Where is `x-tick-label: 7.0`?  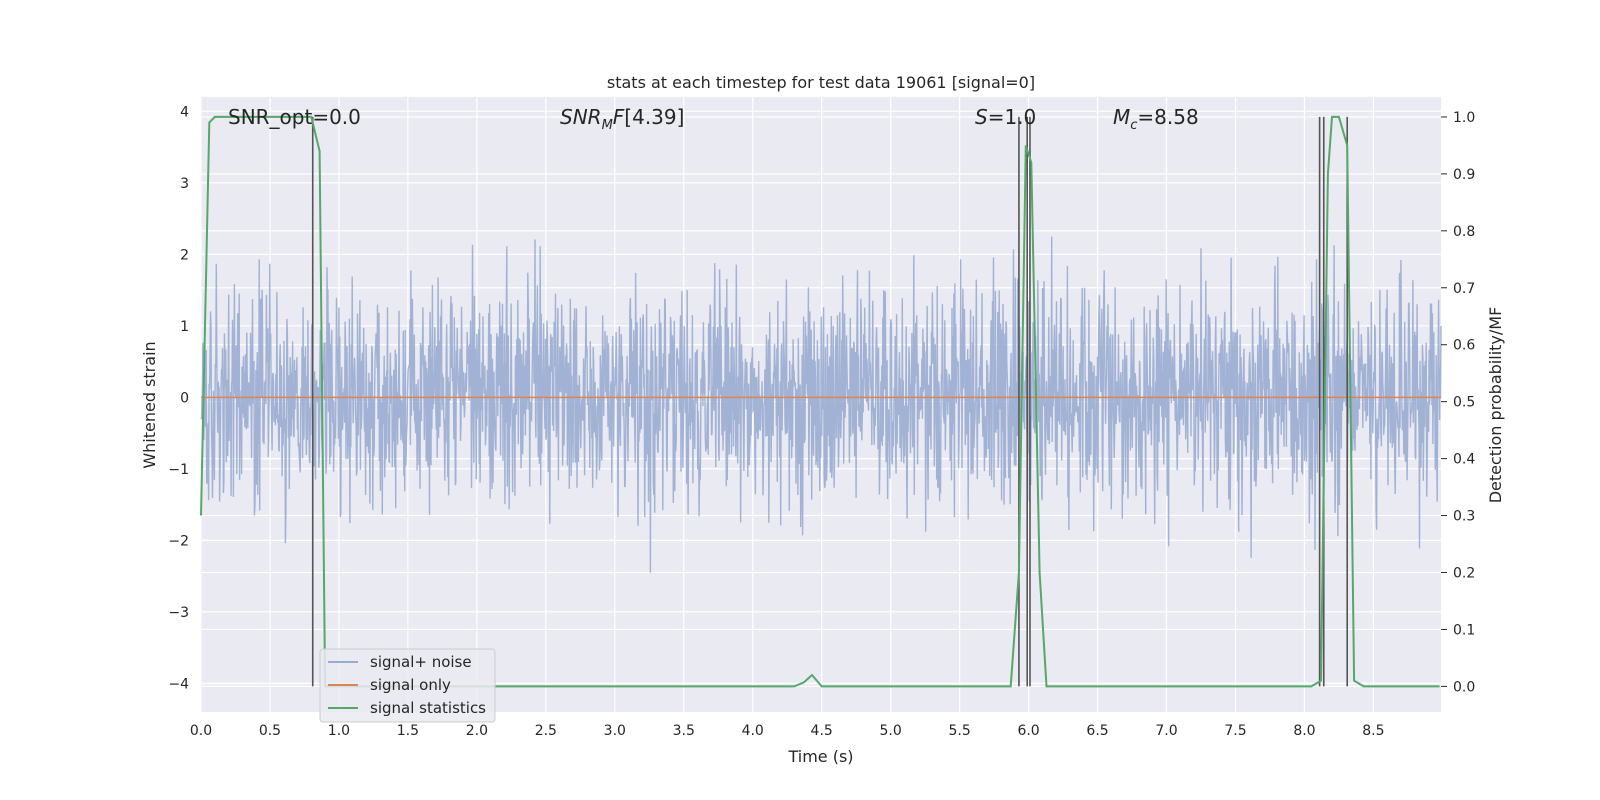
x-tick-label: 7.0 is located at coordinates (1166, 731).